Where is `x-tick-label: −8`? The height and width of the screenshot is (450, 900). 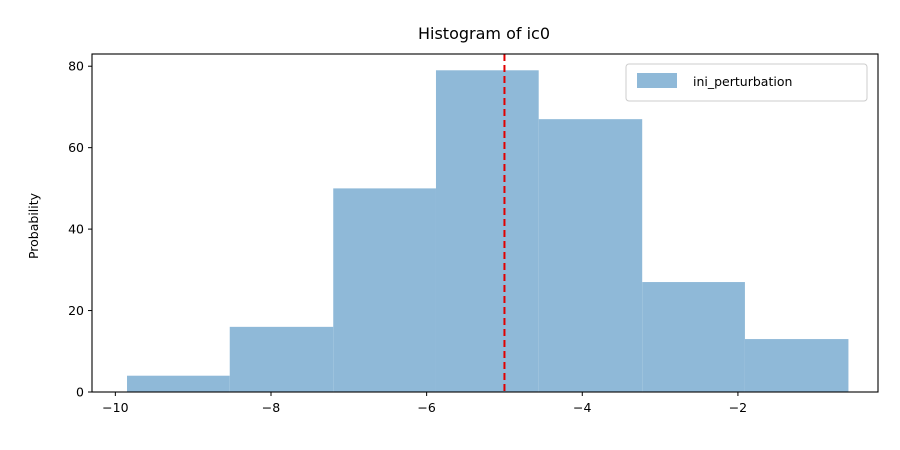 x-tick-label: −8 is located at coordinates (271, 407).